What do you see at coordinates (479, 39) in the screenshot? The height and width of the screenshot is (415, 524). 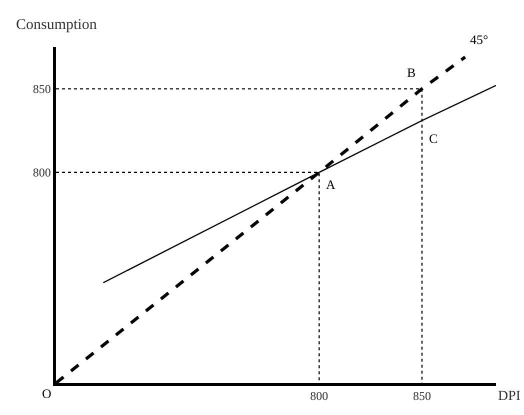 I see `annotation: 45°` at bounding box center [479, 39].